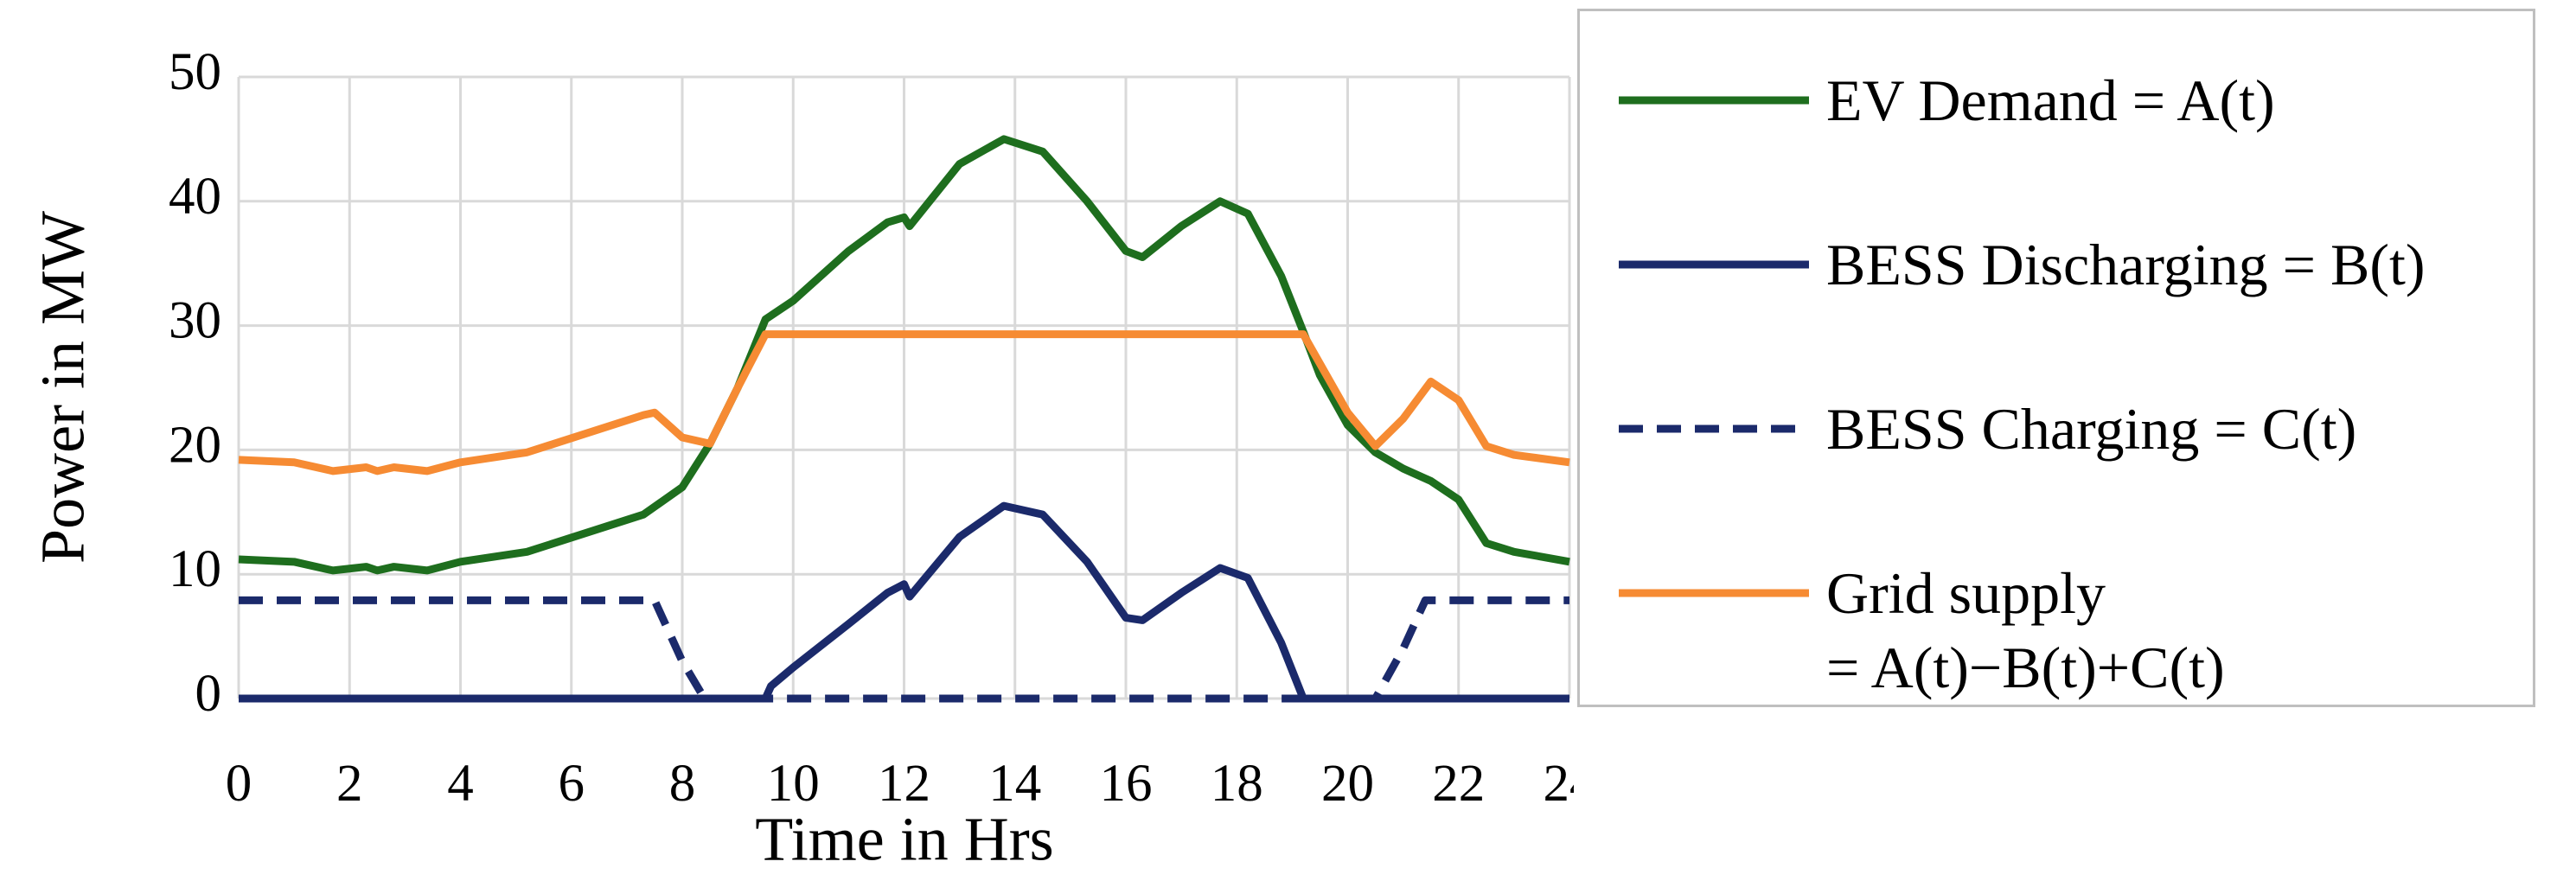 This screenshot has width=2576, height=887. What do you see at coordinates (1347, 784) in the screenshot?
I see `x-tick-label: 20` at bounding box center [1347, 784].